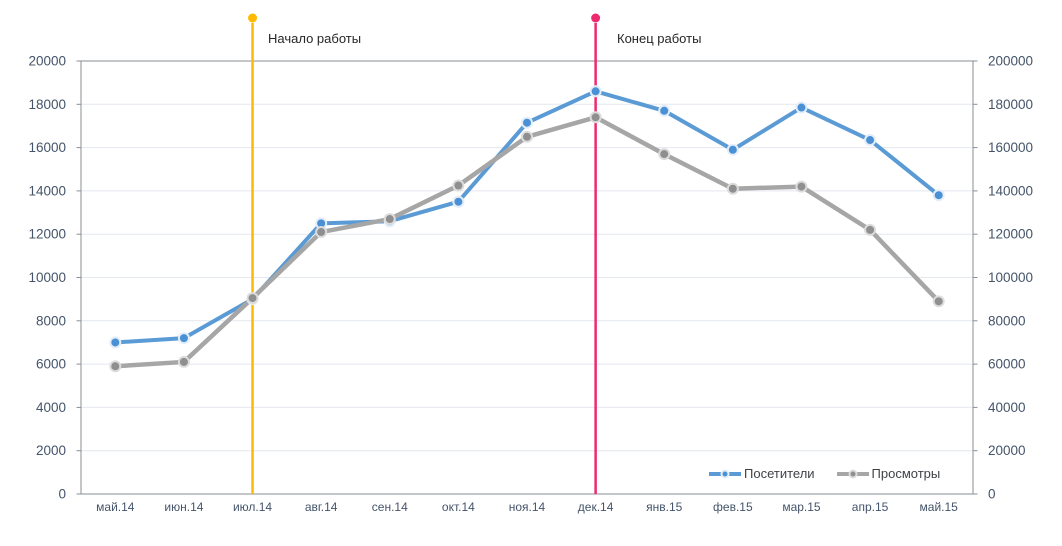 The image size is (1062, 546). I want to click on annotation-label-start: Начало работы, so click(315, 38).